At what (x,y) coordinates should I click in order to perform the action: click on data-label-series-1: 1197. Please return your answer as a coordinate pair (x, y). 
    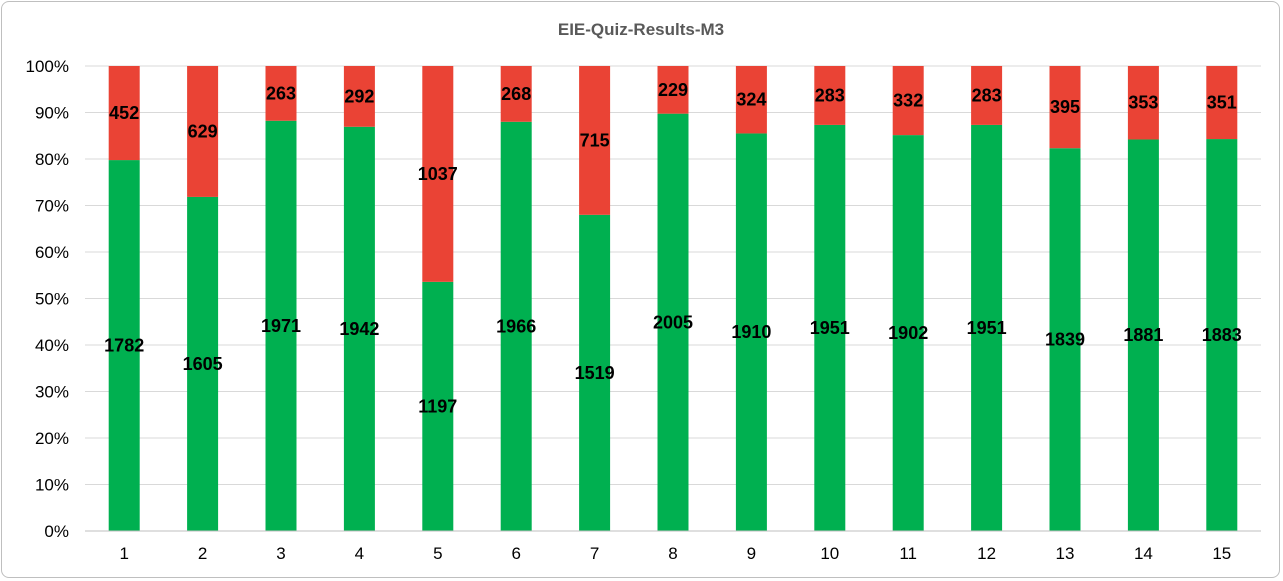
    Looking at the image, I should click on (437, 406).